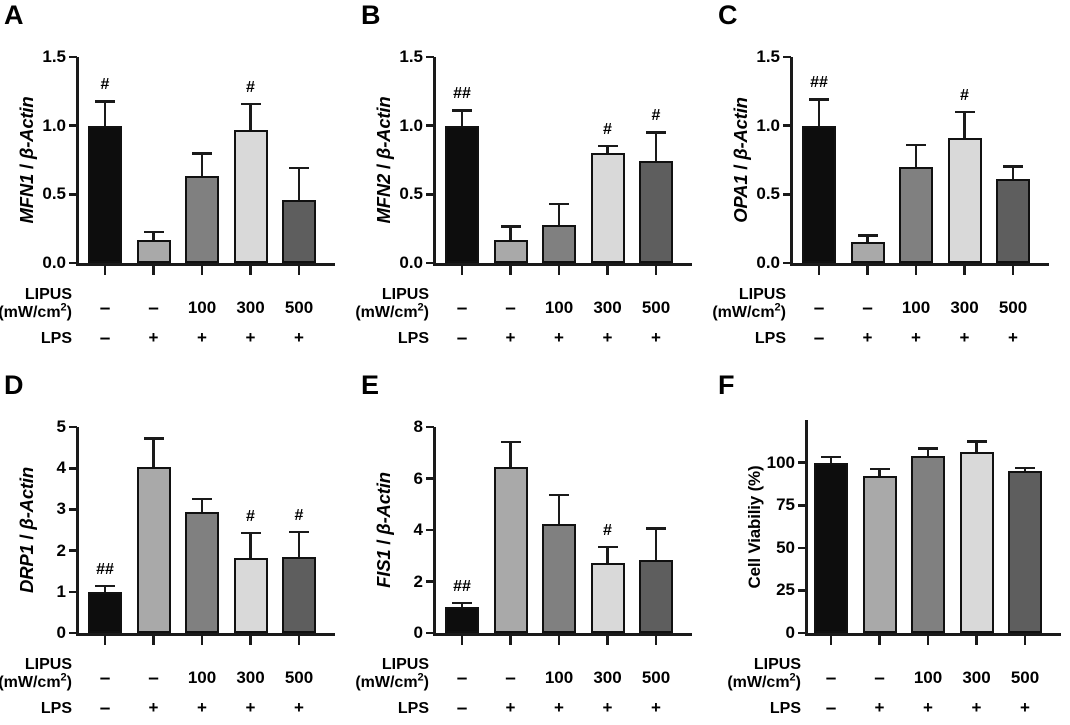  I want to click on panel-letter-e: E, so click(370, 385).